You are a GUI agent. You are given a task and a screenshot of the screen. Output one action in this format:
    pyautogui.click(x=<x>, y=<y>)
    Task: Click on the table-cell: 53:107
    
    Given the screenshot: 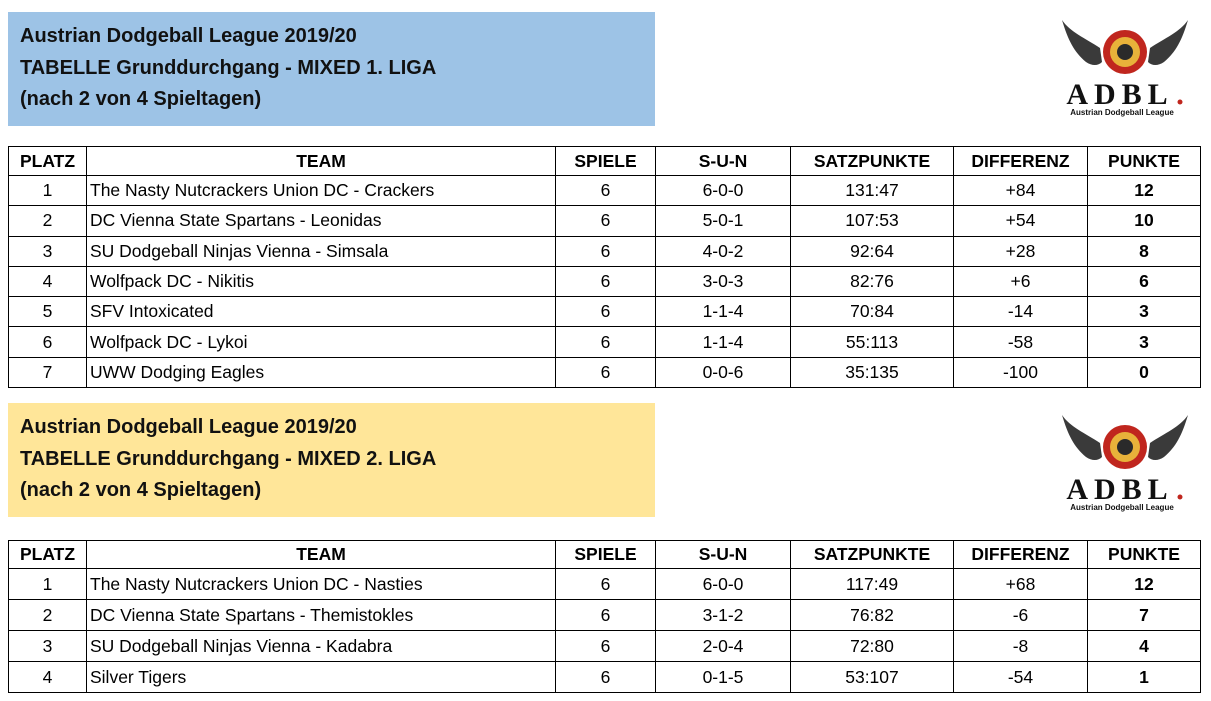 What is the action you would take?
    pyautogui.click(x=872, y=677)
    